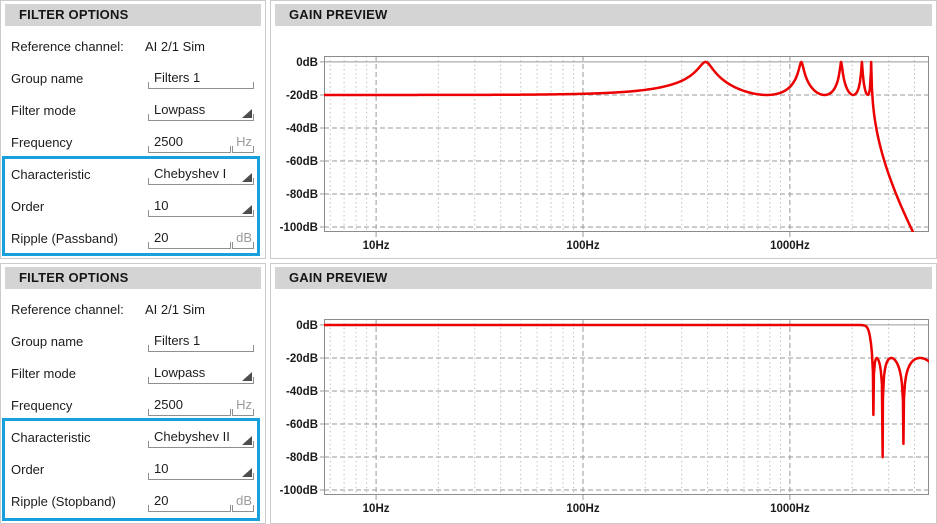 The height and width of the screenshot is (524, 937). Describe the element at coordinates (133, 175) in the screenshot. I see `characteristic-row: Characteristic Chebyshev I` at that location.